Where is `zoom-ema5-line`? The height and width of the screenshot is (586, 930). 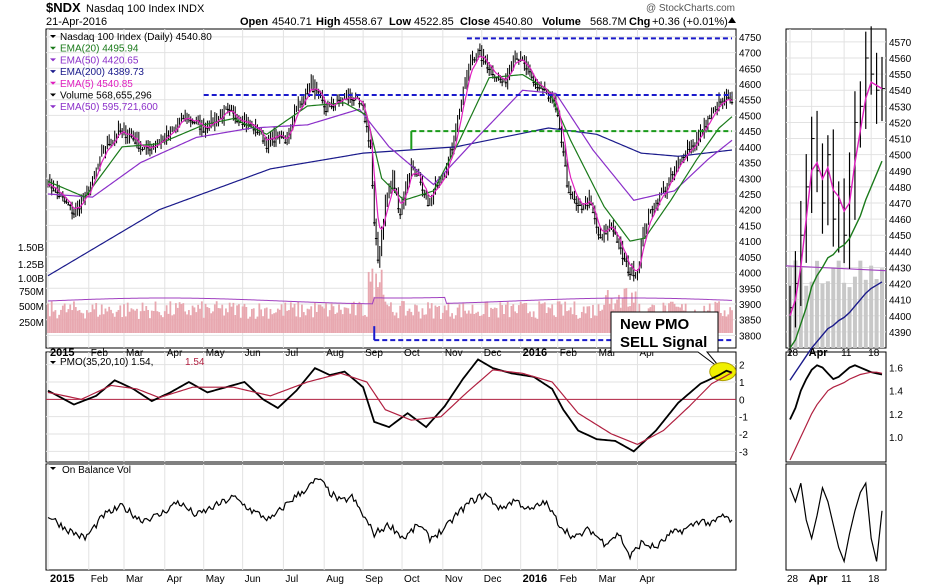
zoom-ema5-line is located at coordinates (836, 199).